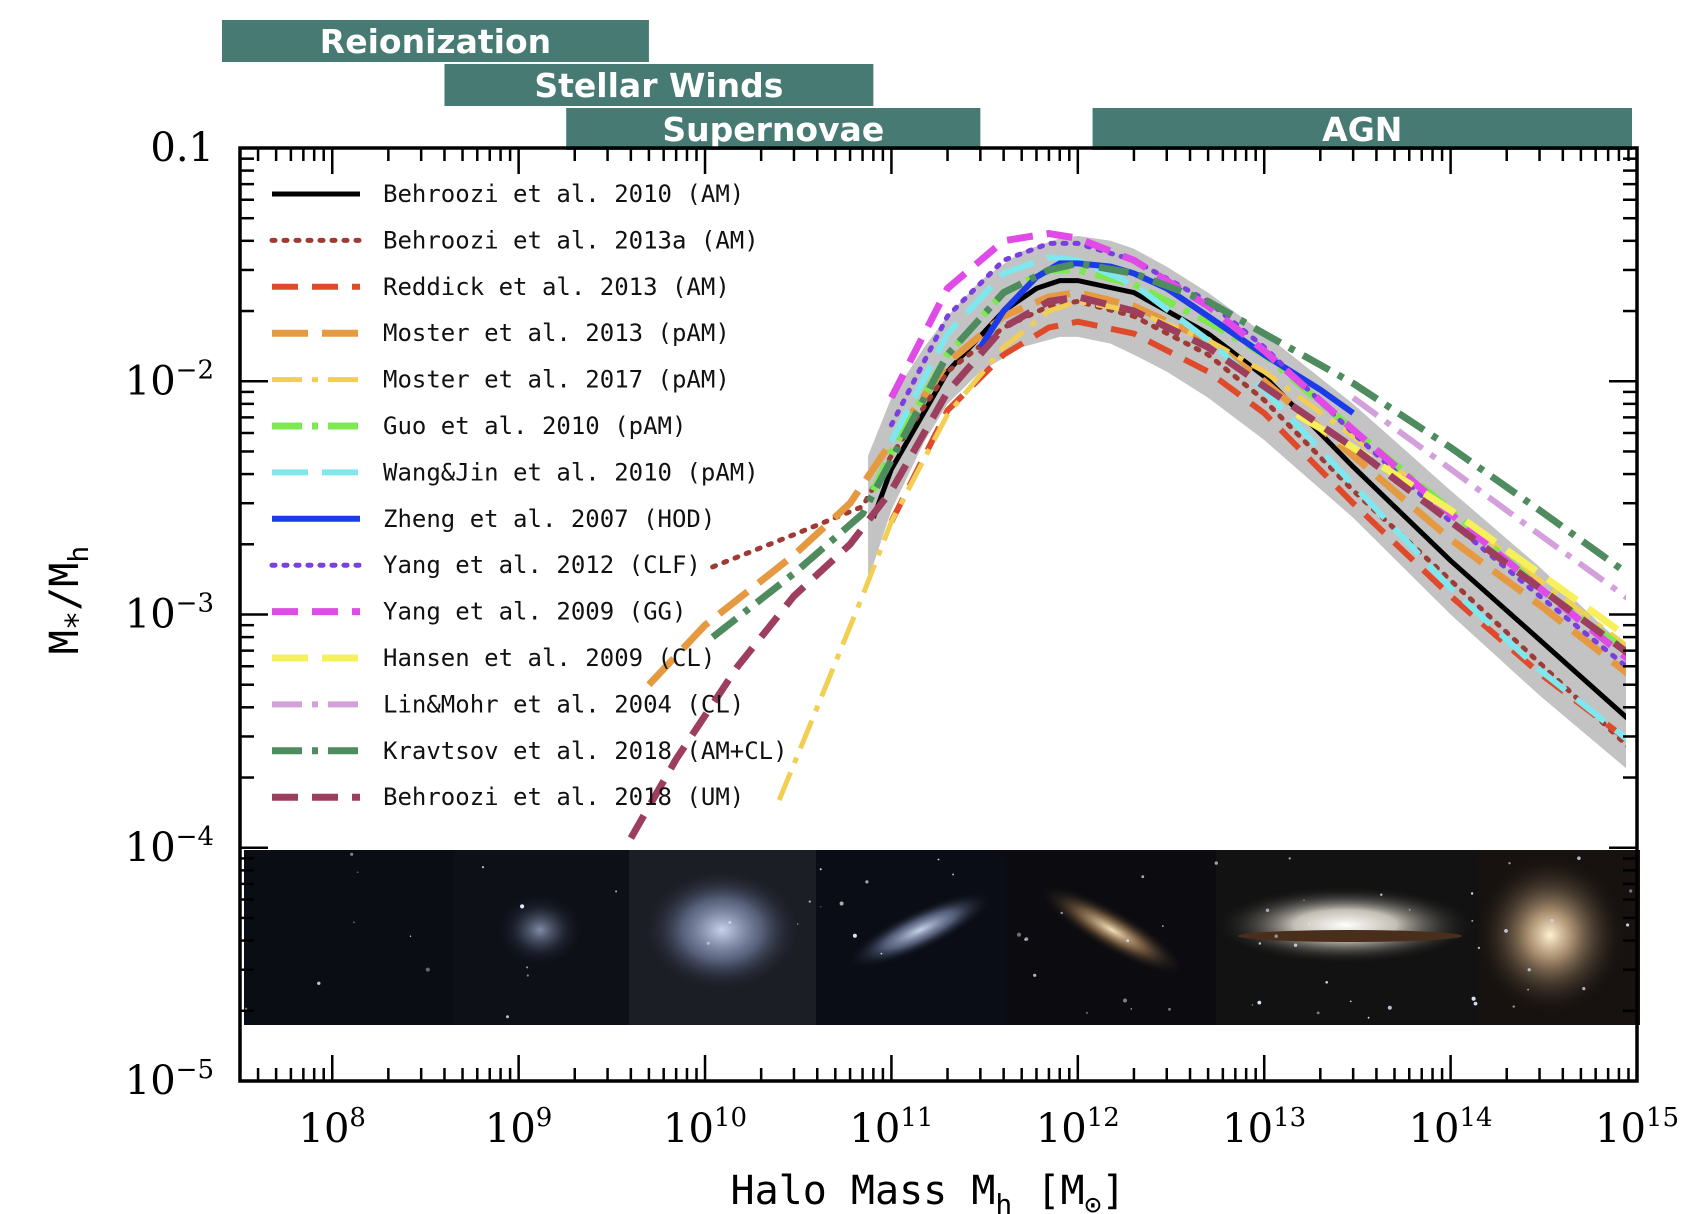 Image resolution: width=1694 pixels, height=1214 pixels. What do you see at coordinates (534, 426) in the screenshot?
I see `legend-entry-5: Guo et al. 2010 (pAM)` at bounding box center [534, 426].